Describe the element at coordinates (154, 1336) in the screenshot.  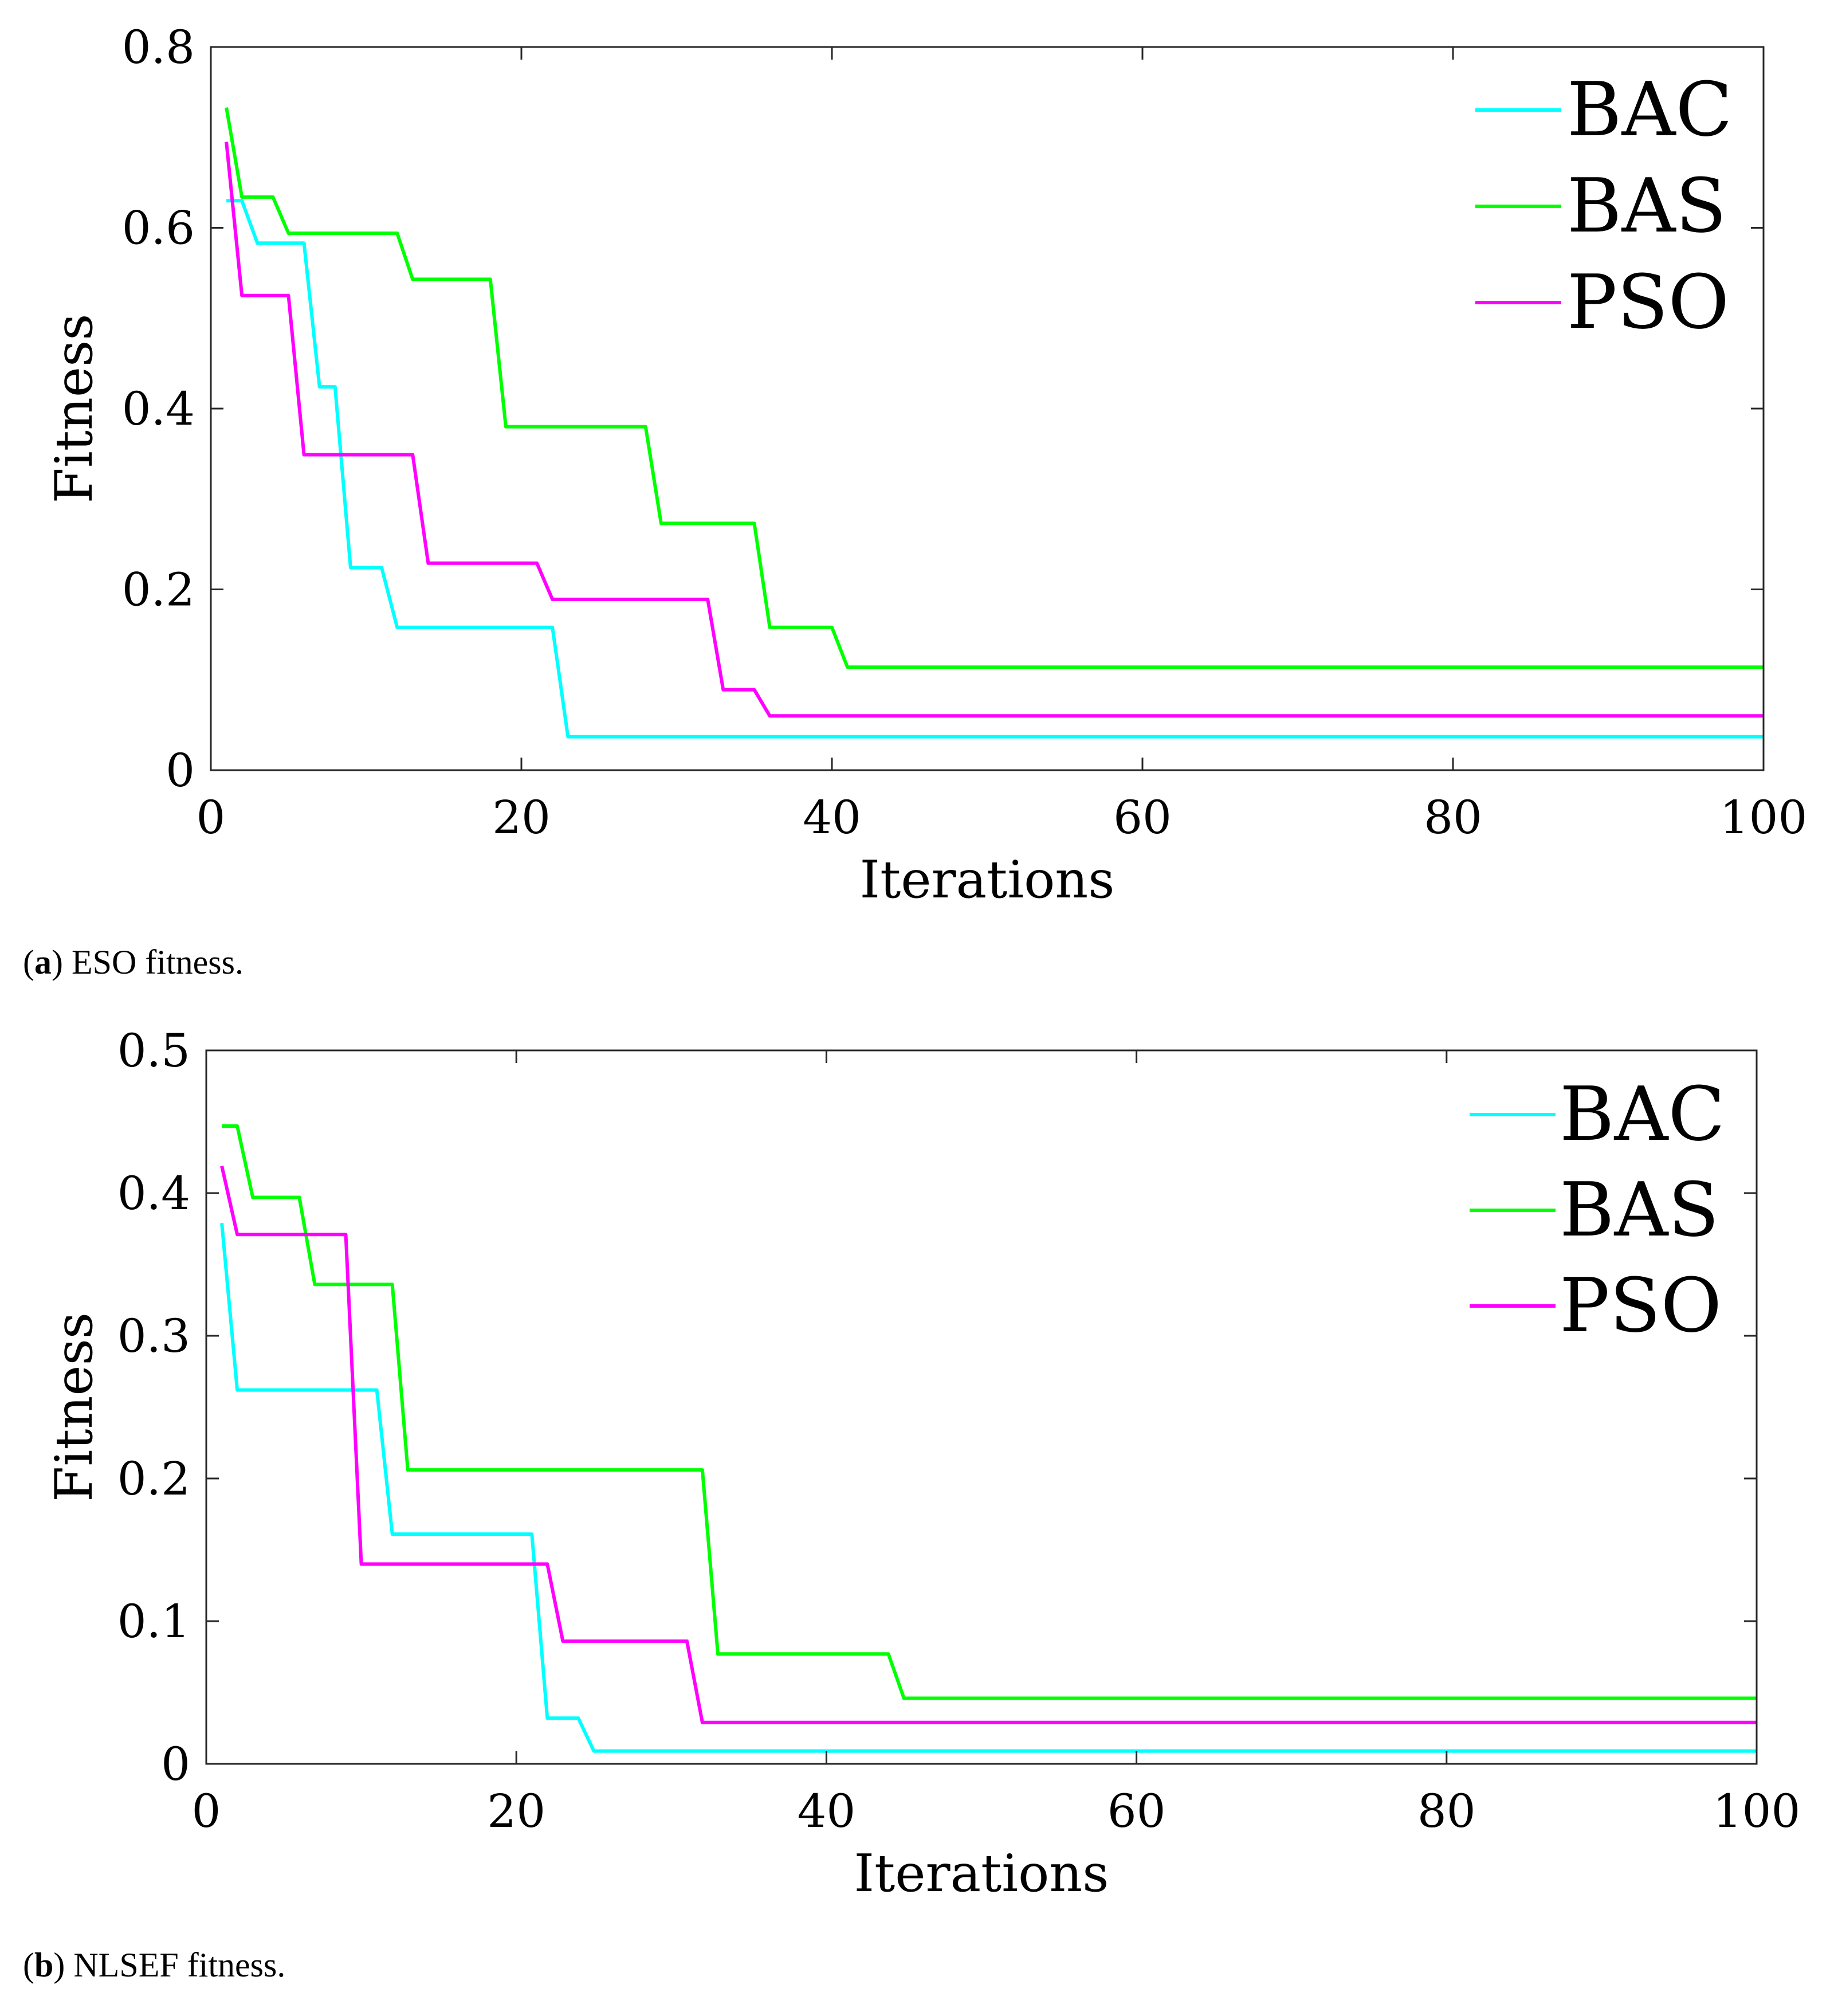
I see `y-tick-label: 0.3` at that location.